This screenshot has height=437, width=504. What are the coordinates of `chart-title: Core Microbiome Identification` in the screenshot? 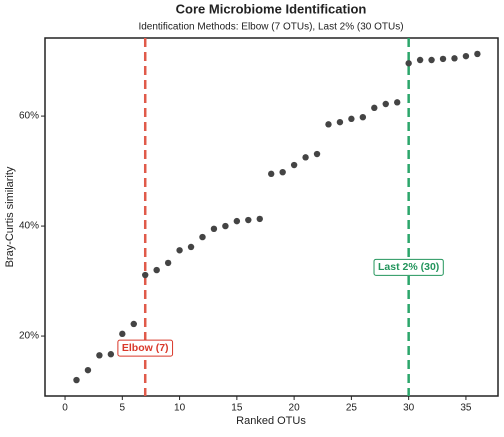 It's located at (271, 8).